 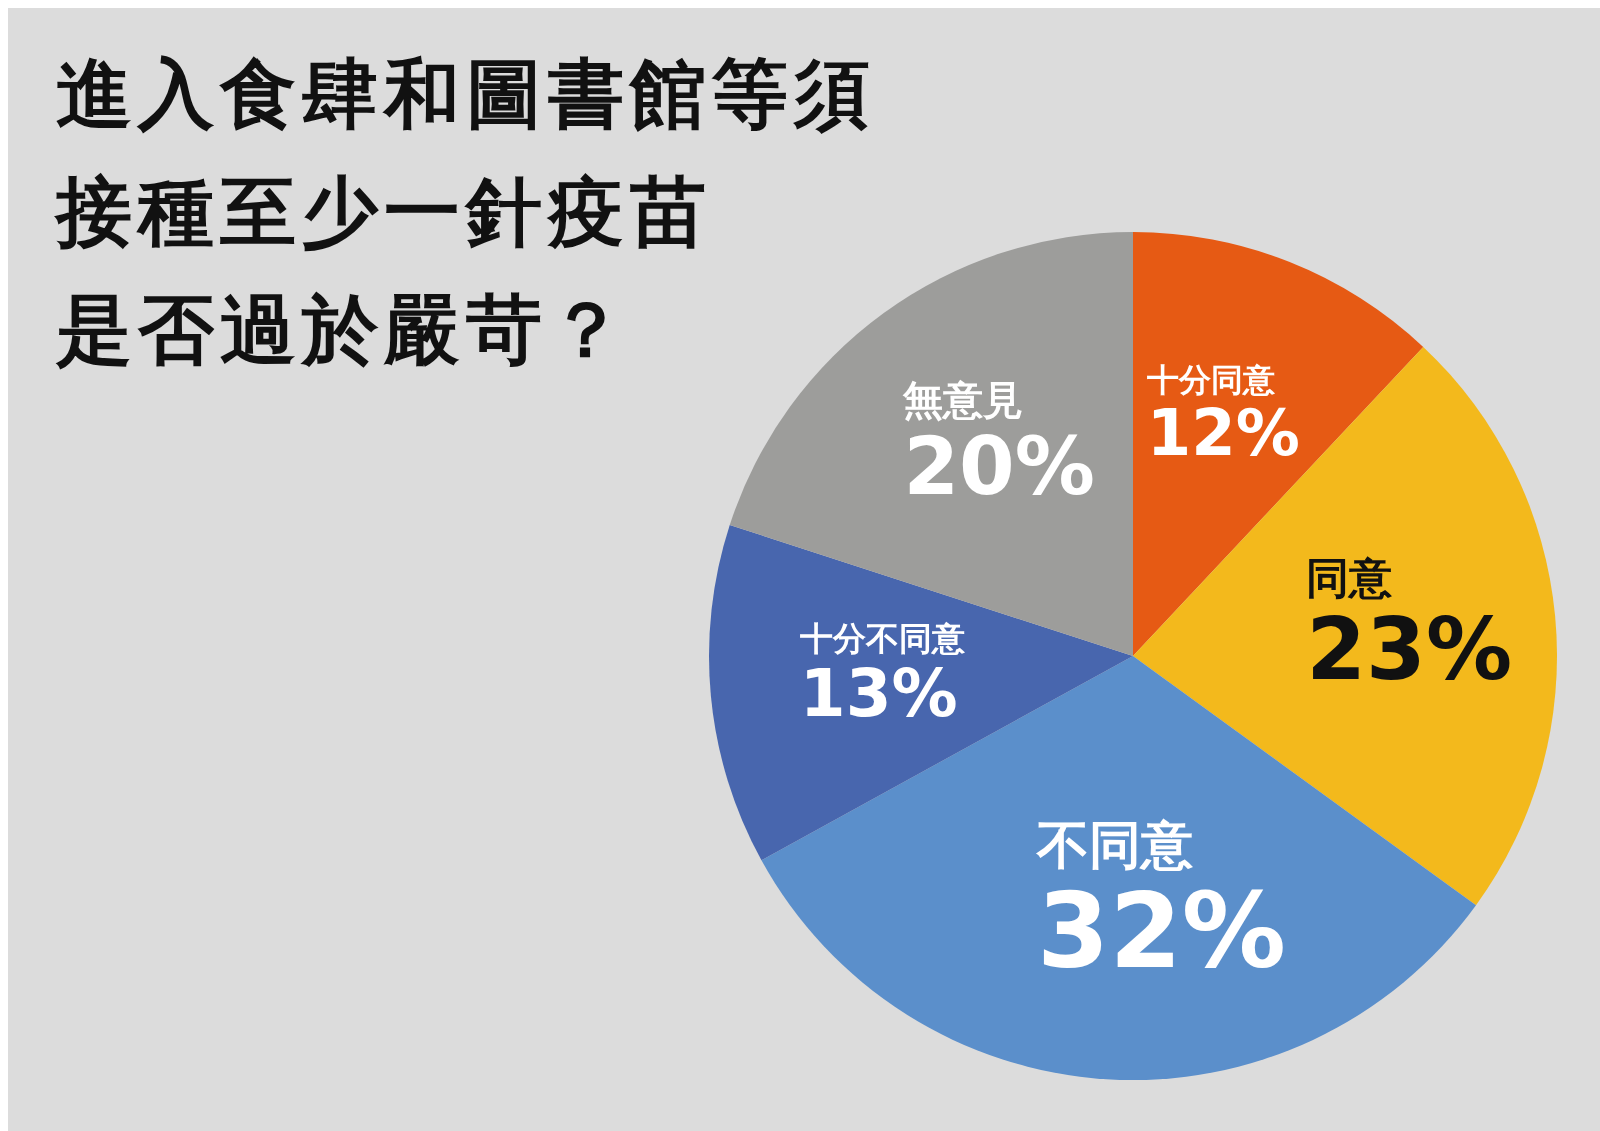 What do you see at coordinates (931, 444) in the screenshot?
I see `pie-slice` at bounding box center [931, 444].